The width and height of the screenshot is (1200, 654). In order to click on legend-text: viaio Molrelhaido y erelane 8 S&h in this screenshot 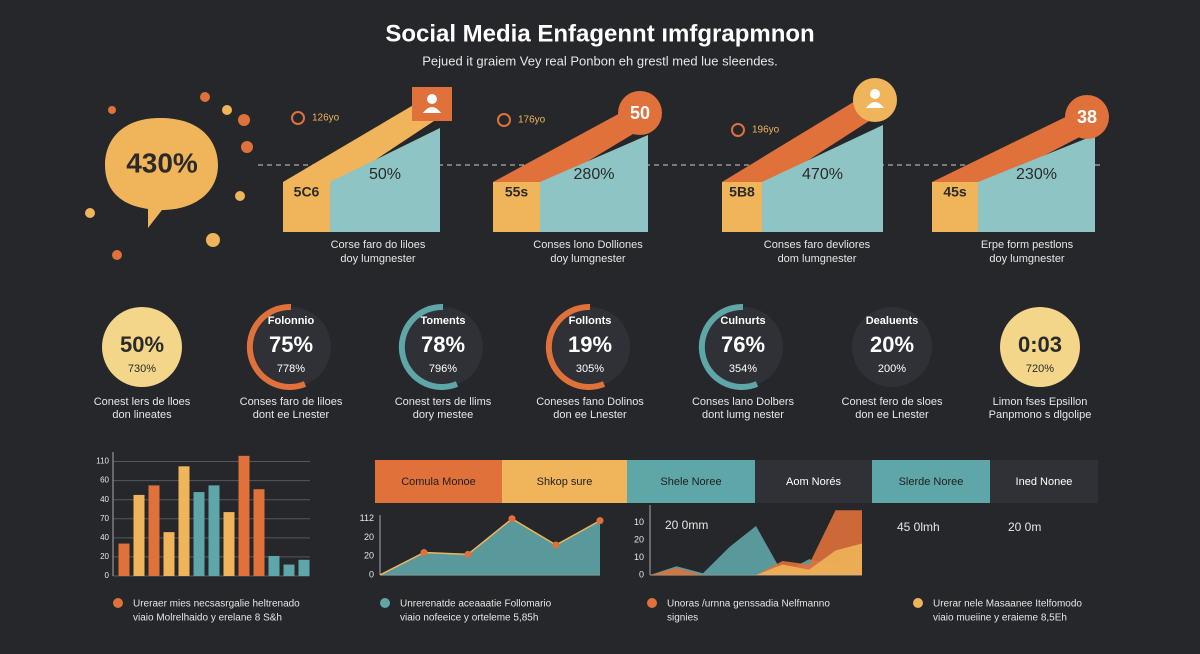, I will do `click(207, 618)`.